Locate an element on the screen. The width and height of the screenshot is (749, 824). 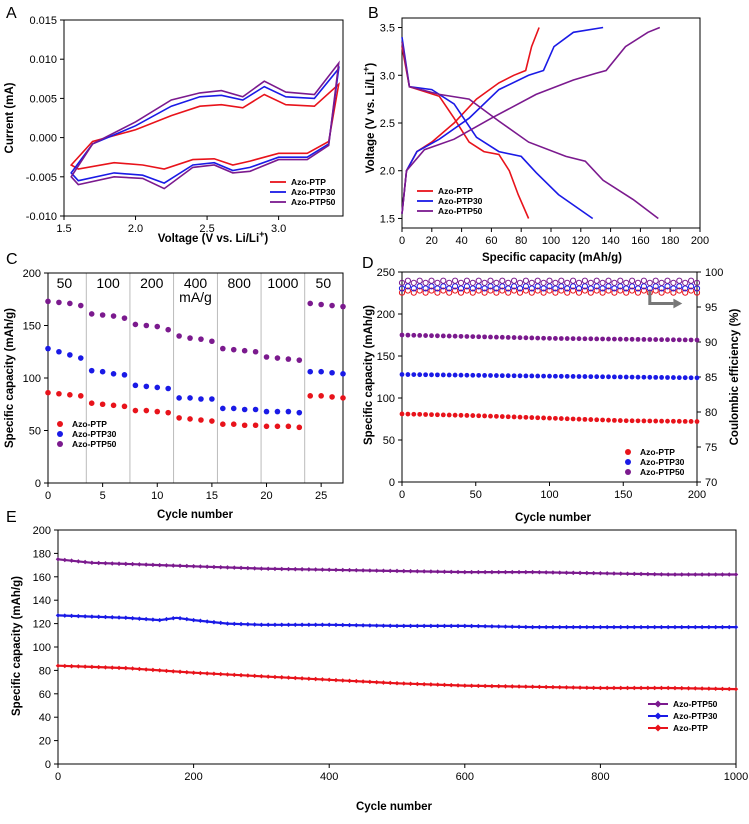
panel-d-axis-arrowhead is located at coordinates (678, 303).